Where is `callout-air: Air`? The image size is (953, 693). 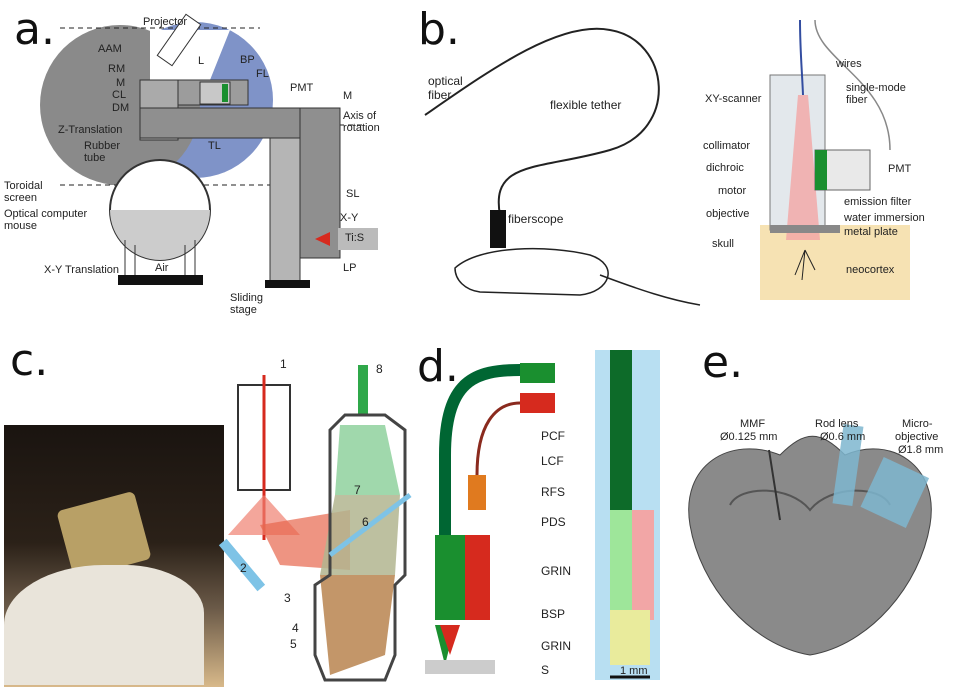 callout-air: Air is located at coordinates (162, 268).